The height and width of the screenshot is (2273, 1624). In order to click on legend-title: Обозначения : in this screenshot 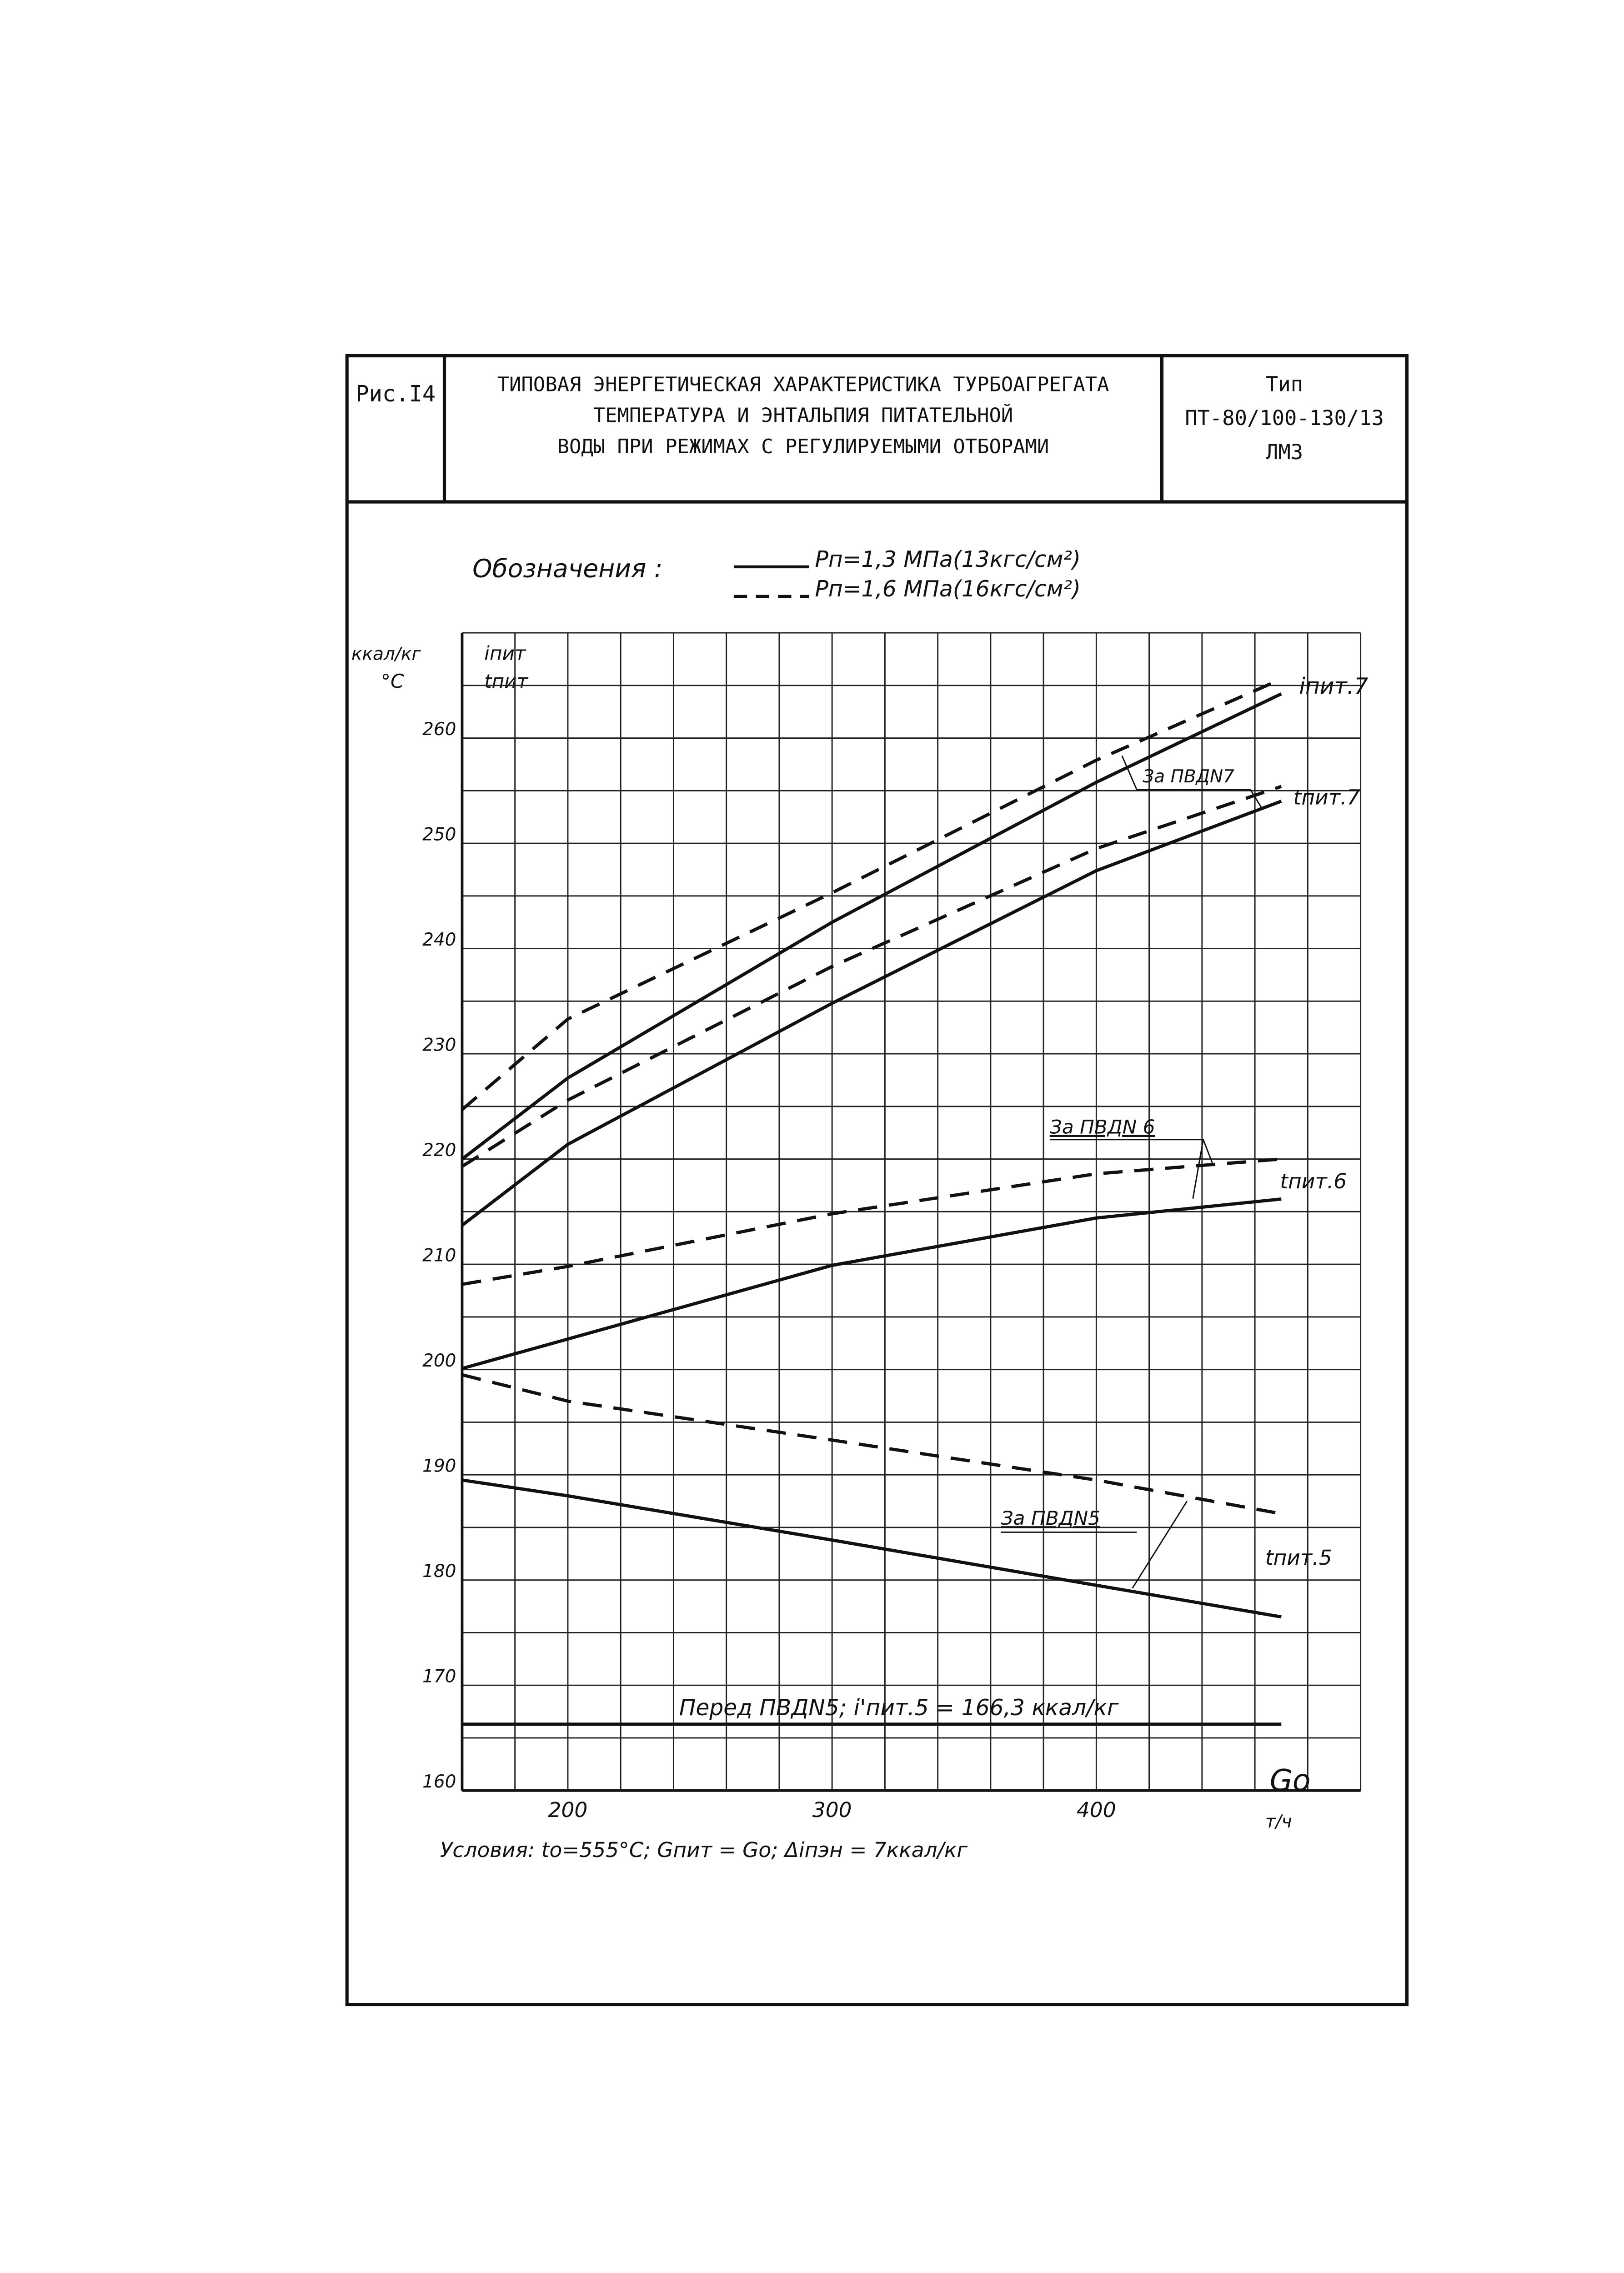, I will do `click(567, 569)`.